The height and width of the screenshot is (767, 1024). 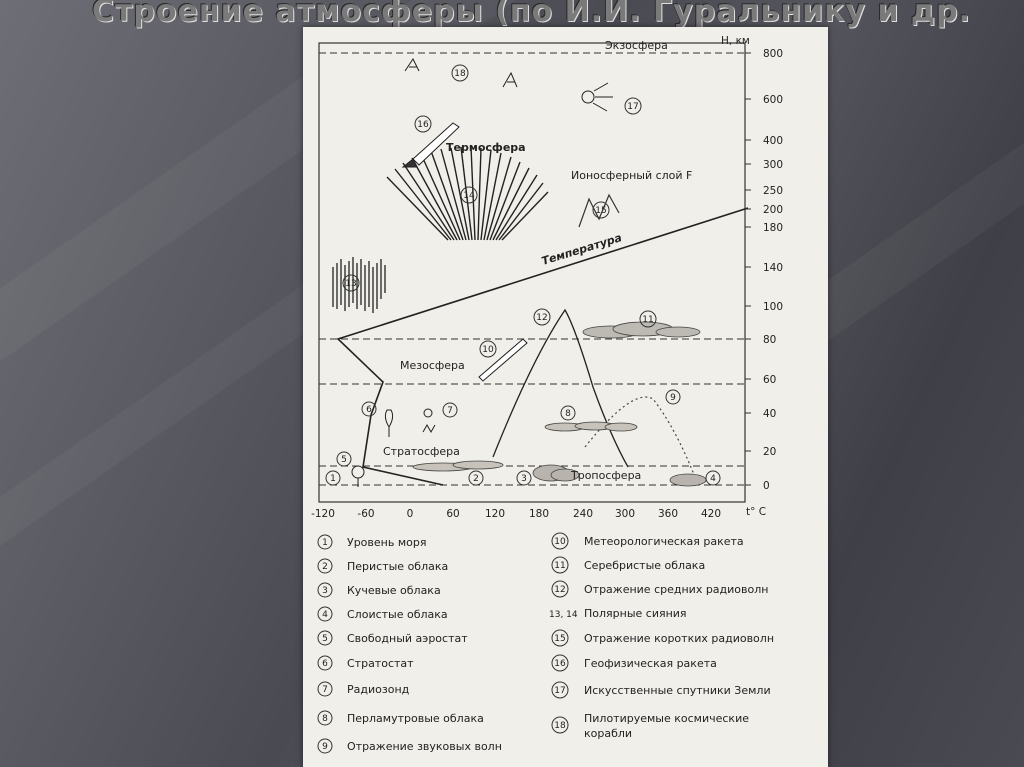 What do you see at coordinates (430, 145) in the screenshot?
I see `geophysical-rocket-icon` at bounding box center [430, 145].